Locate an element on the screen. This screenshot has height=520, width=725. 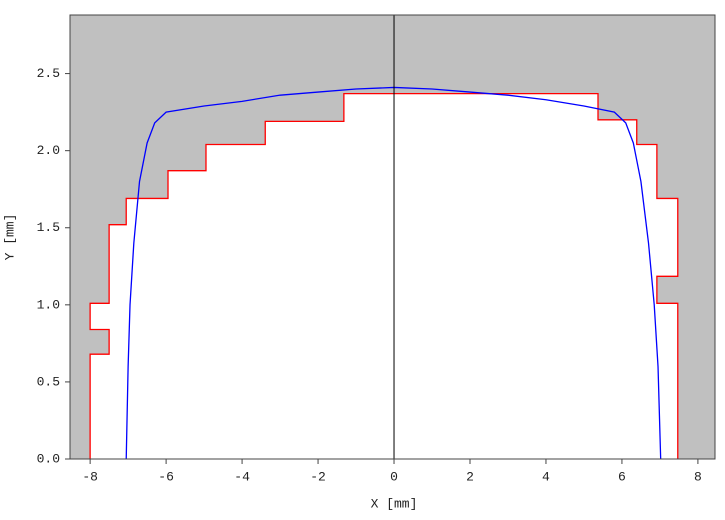
x-tick-label: -8 is located at coordinates (90, 476).